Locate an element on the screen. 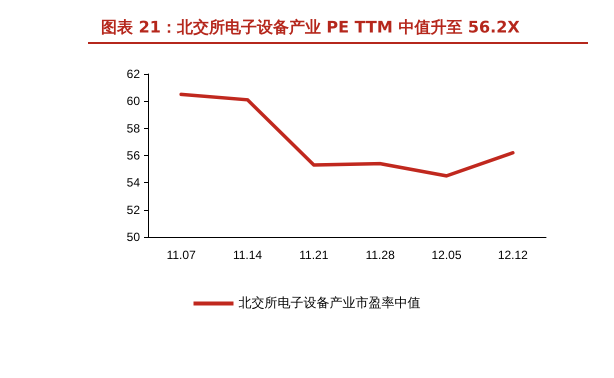 The height and width of the screenshot is (378, 614). y-tick-label: 58 is located at coordinates (133, 128).